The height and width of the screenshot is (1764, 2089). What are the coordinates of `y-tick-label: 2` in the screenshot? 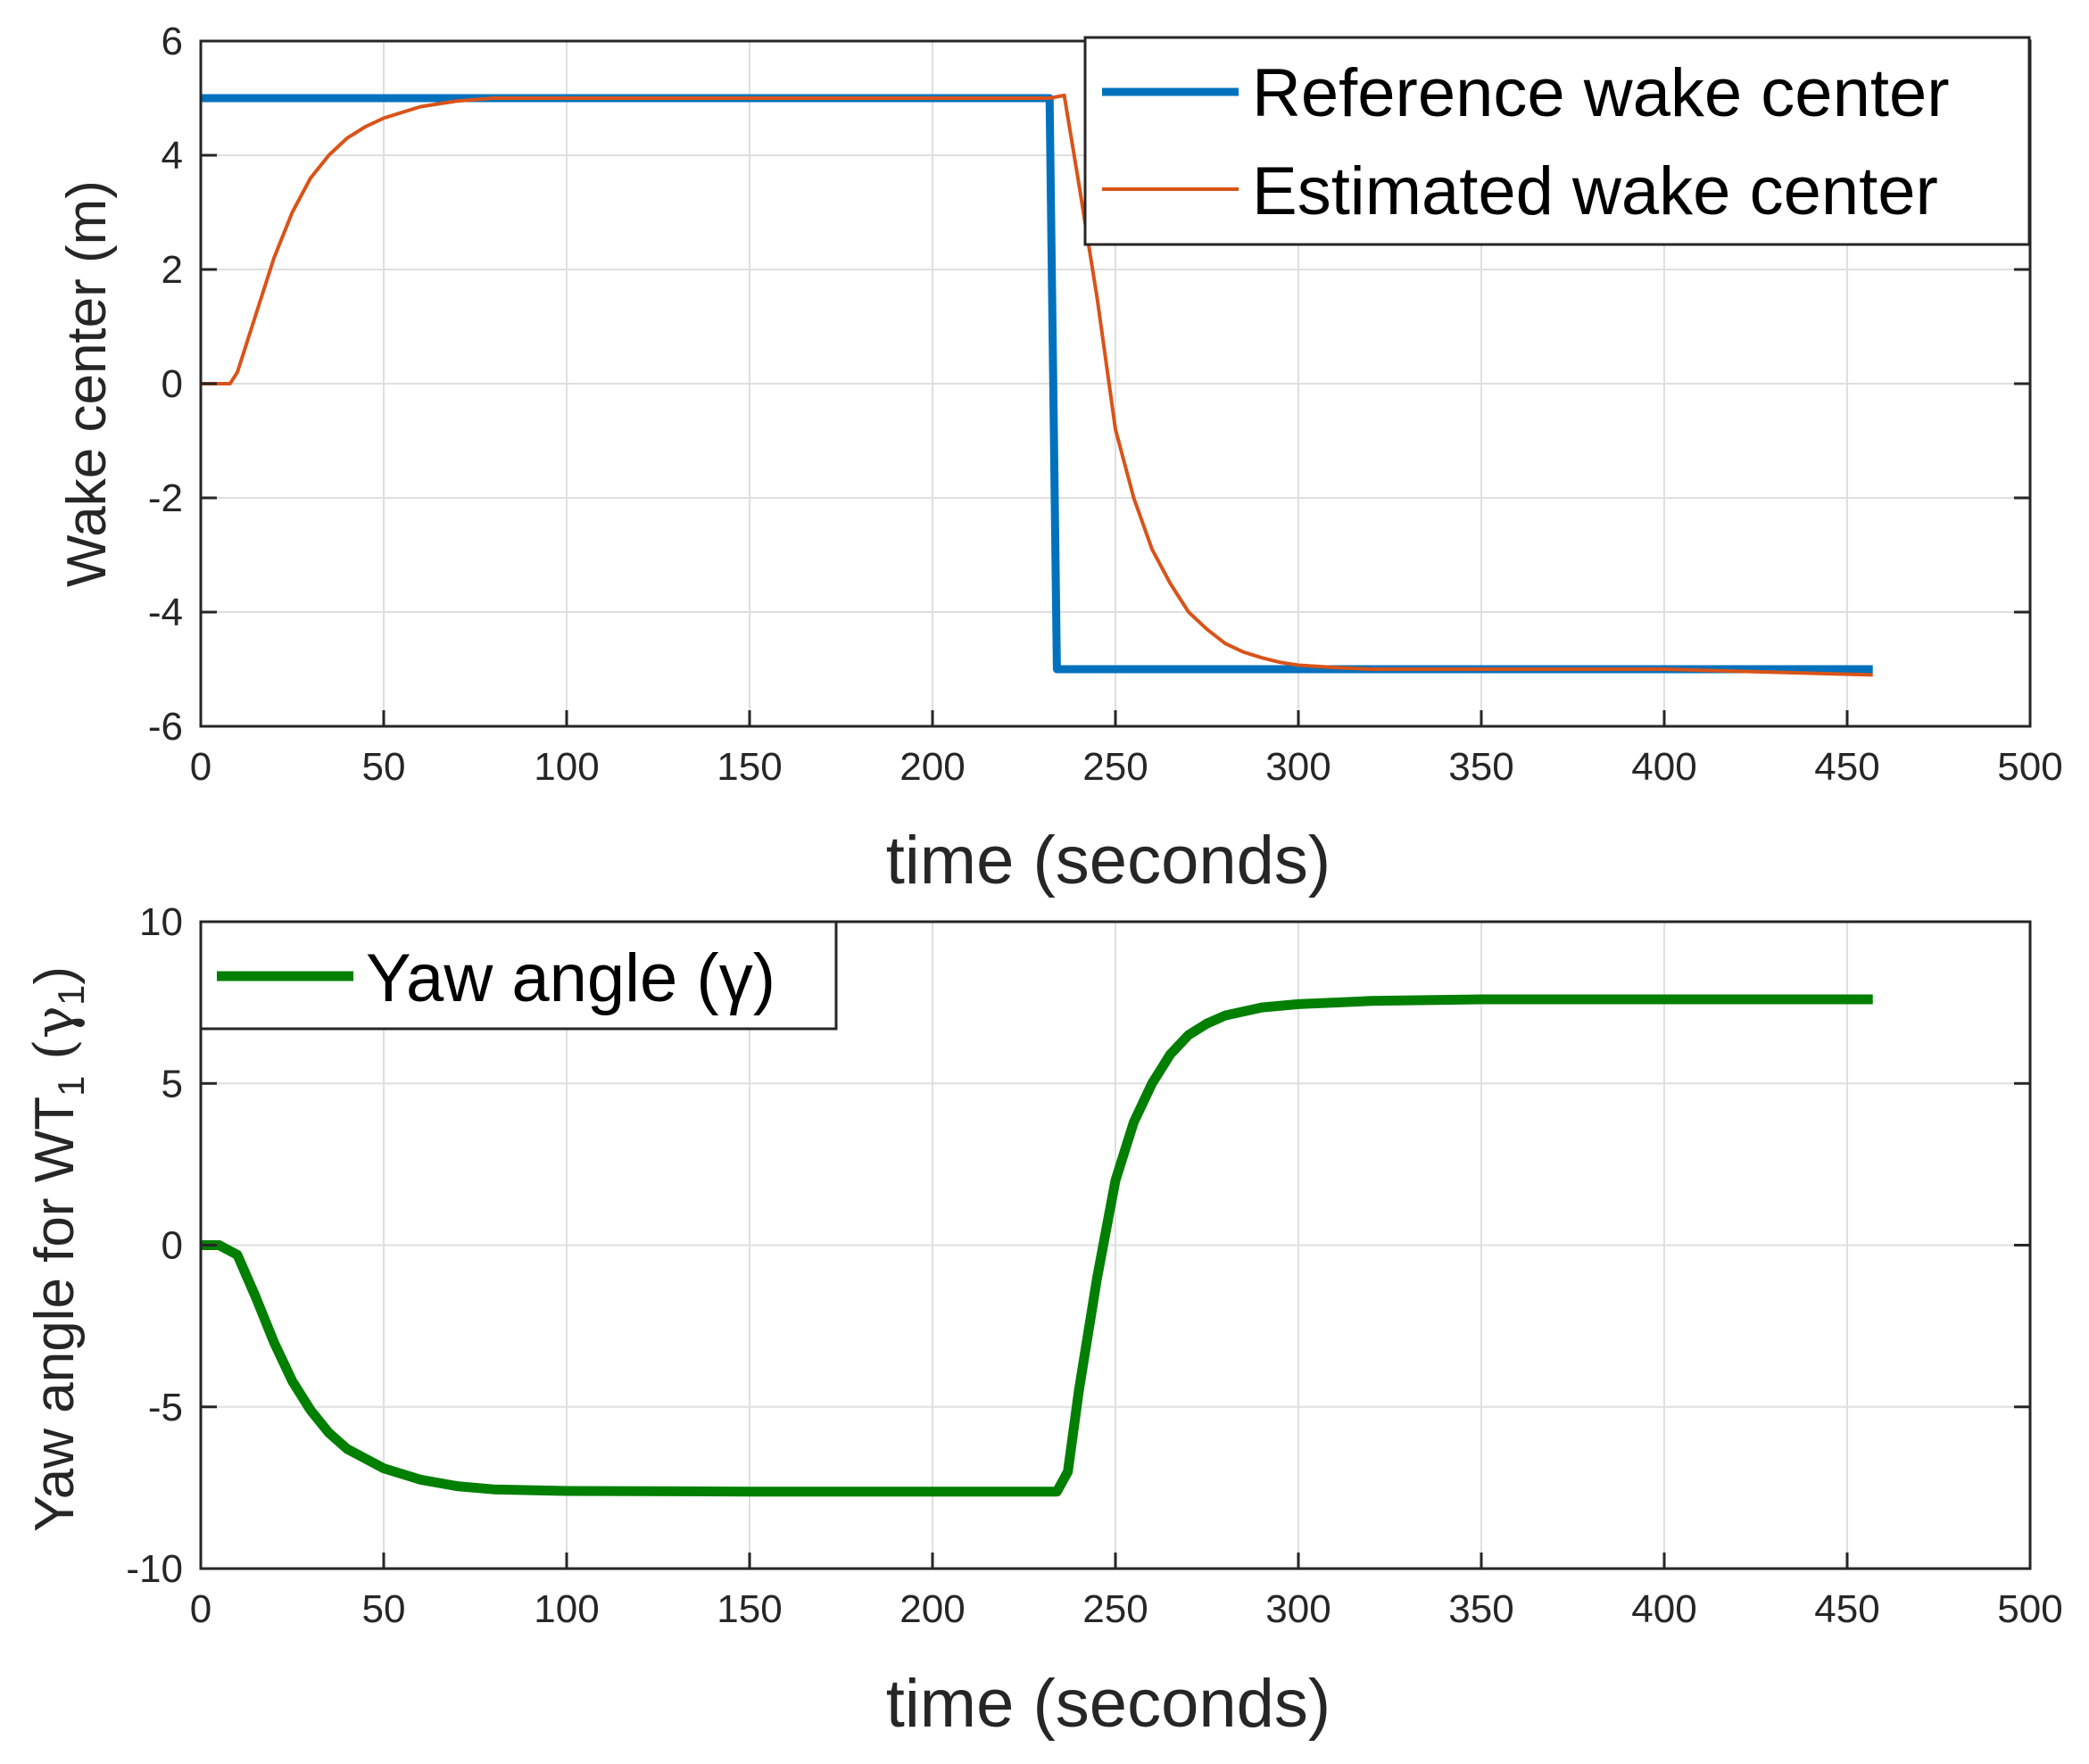 It's located at (172, 270).